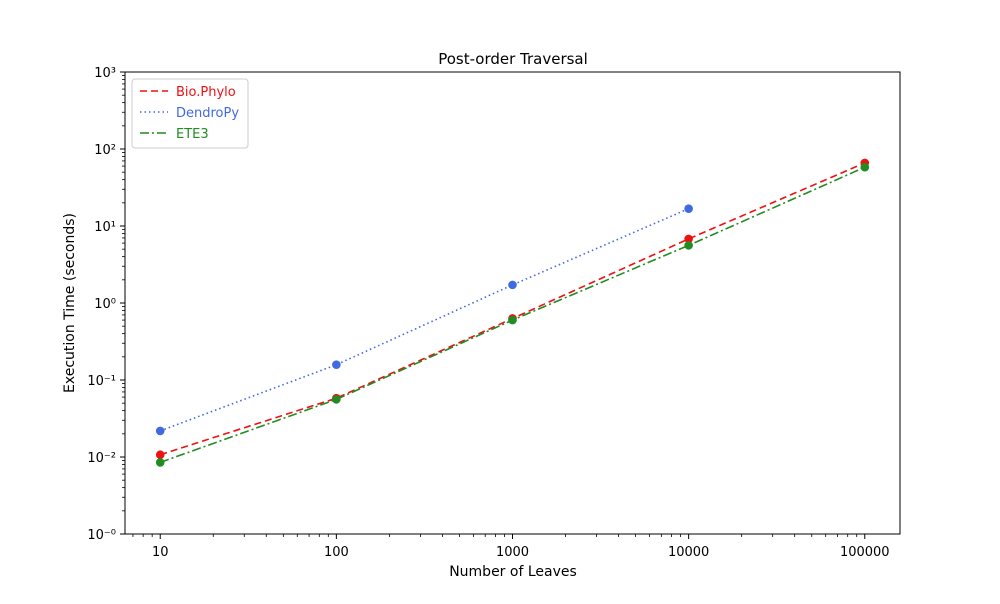 This screenshot has width=1000, height=604. What do you see at coordinates (70, 303) in the screenshot?
I see `y-axis-label: Execution Time (seconds)` at bounding box center [70, 303].